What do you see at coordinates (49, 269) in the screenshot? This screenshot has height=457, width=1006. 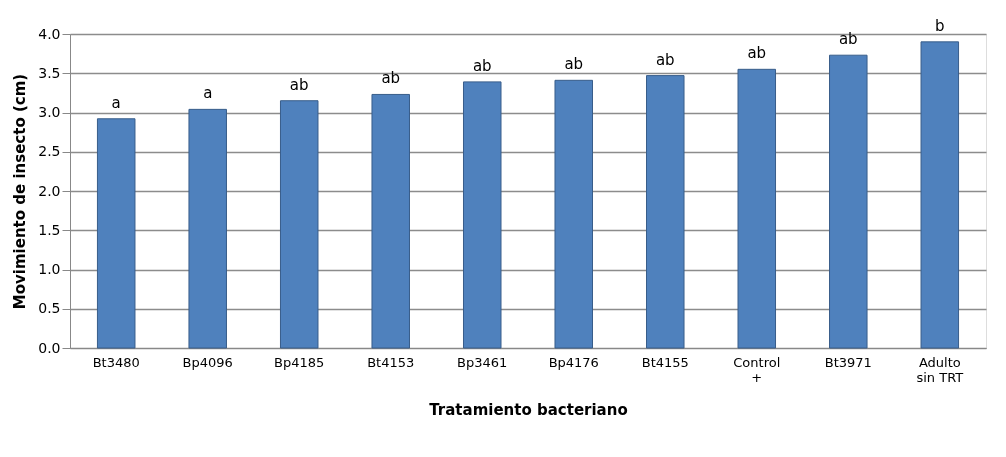 I see `y-tick-label: 1.0` at bounding box center [49, 269].